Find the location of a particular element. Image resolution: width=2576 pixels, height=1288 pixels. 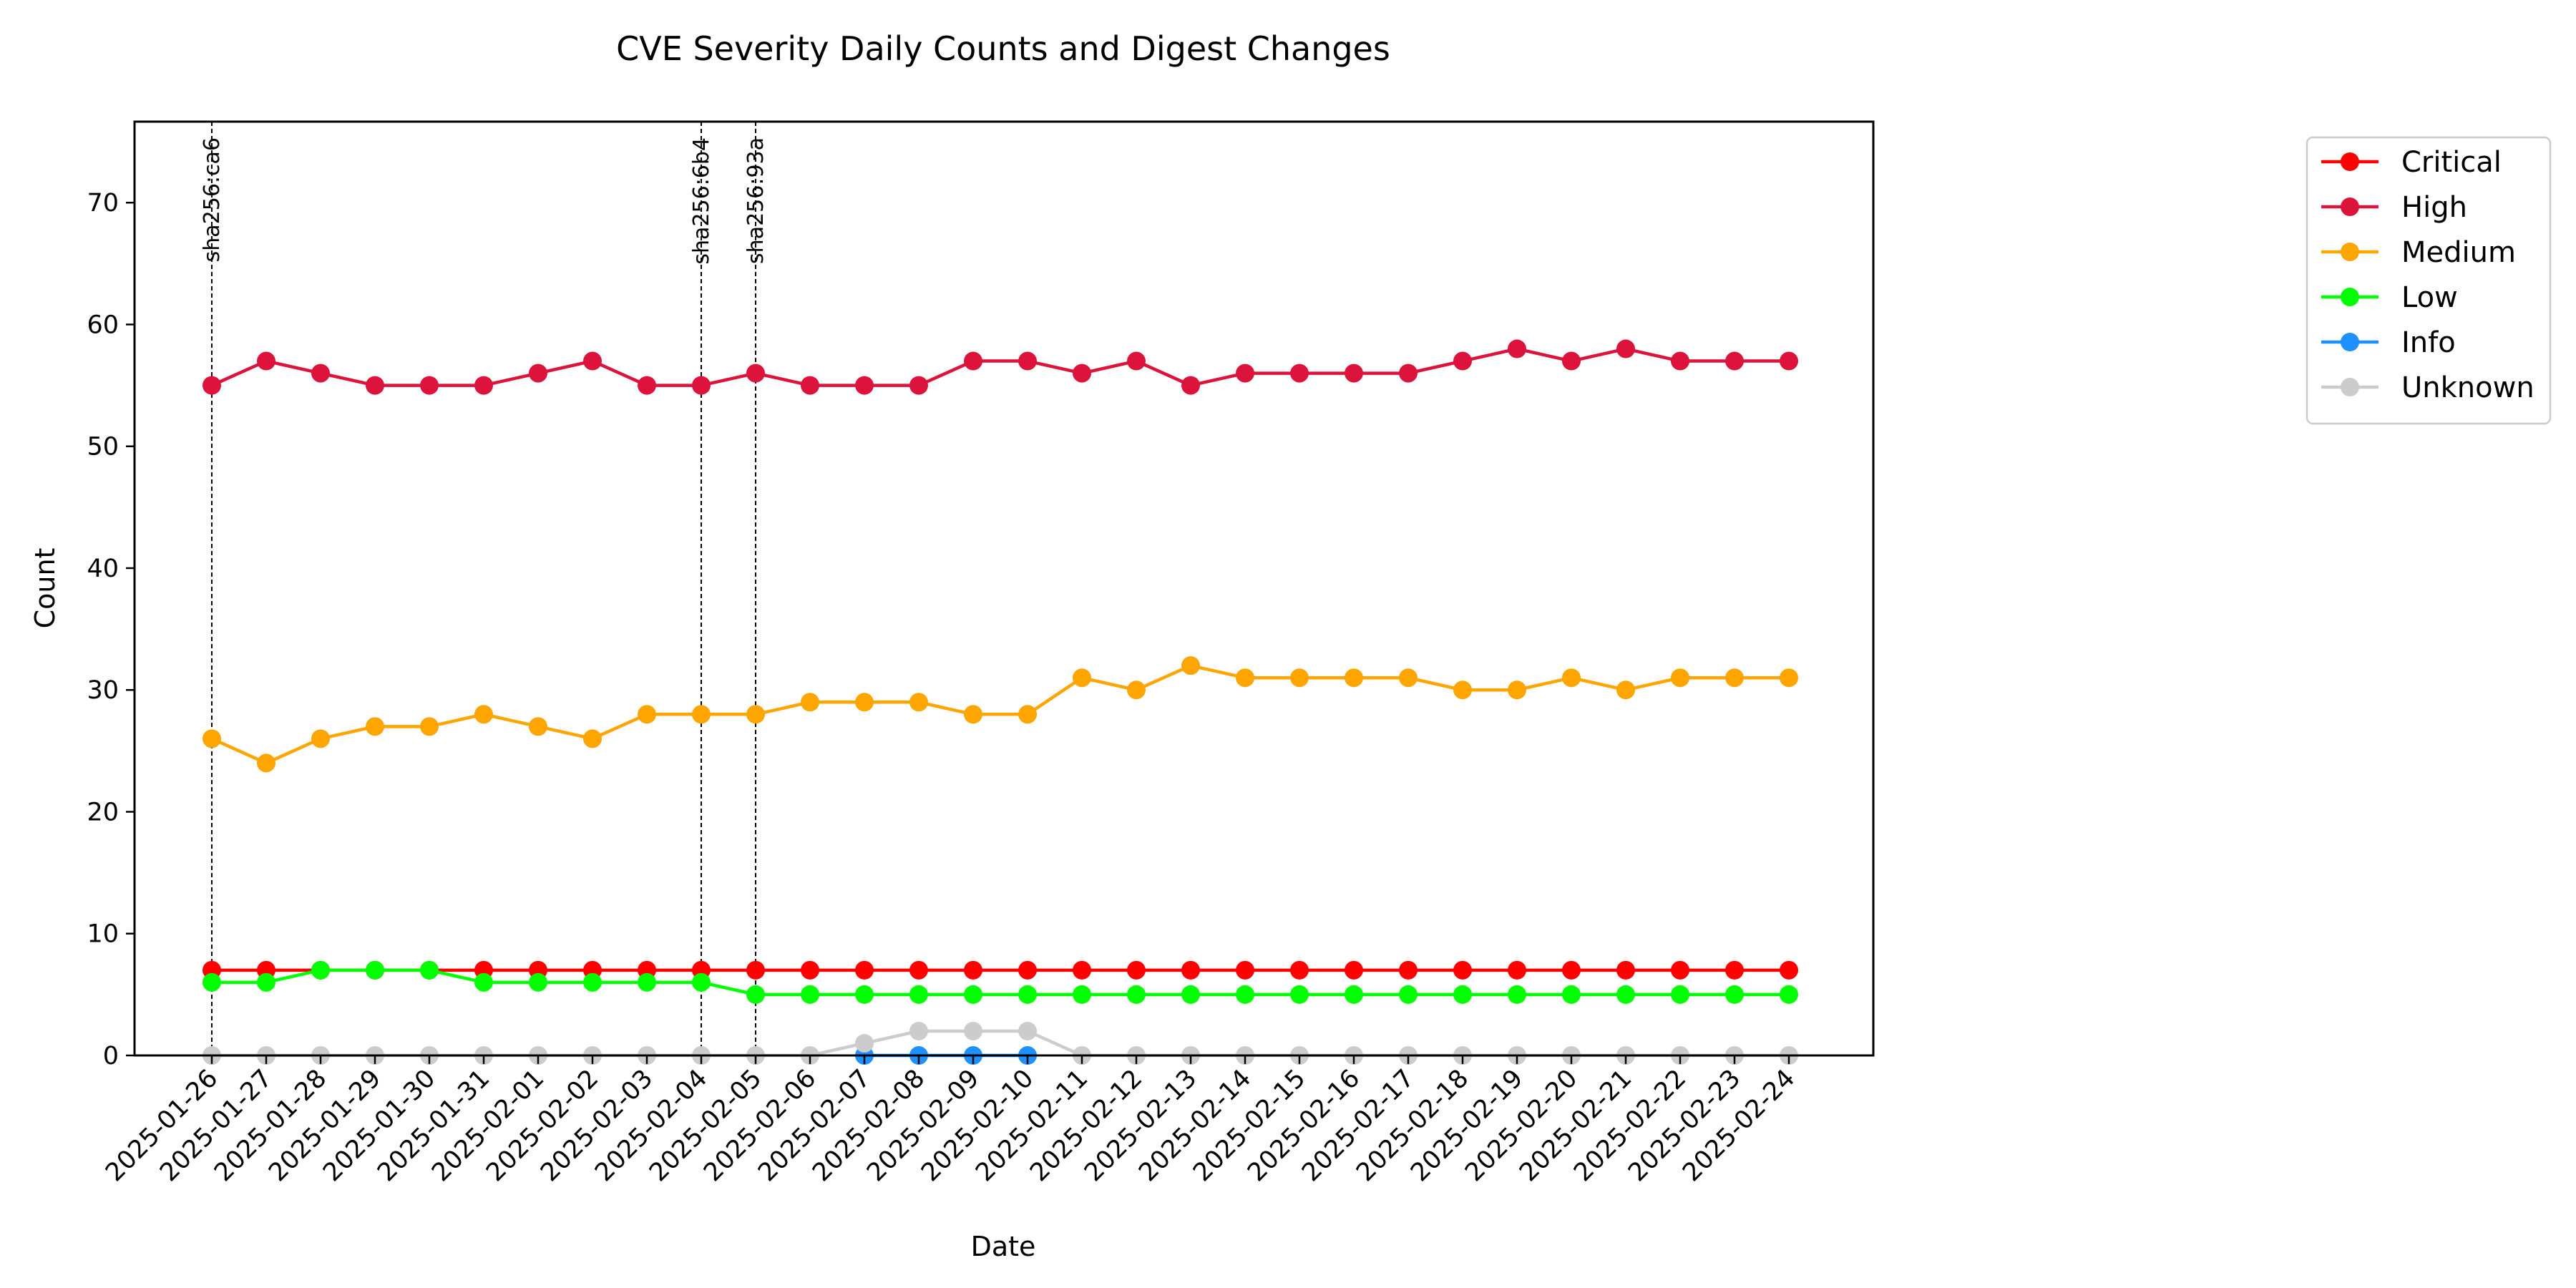

y-tick-label-40: 40 is located at coordinates (103, 569).